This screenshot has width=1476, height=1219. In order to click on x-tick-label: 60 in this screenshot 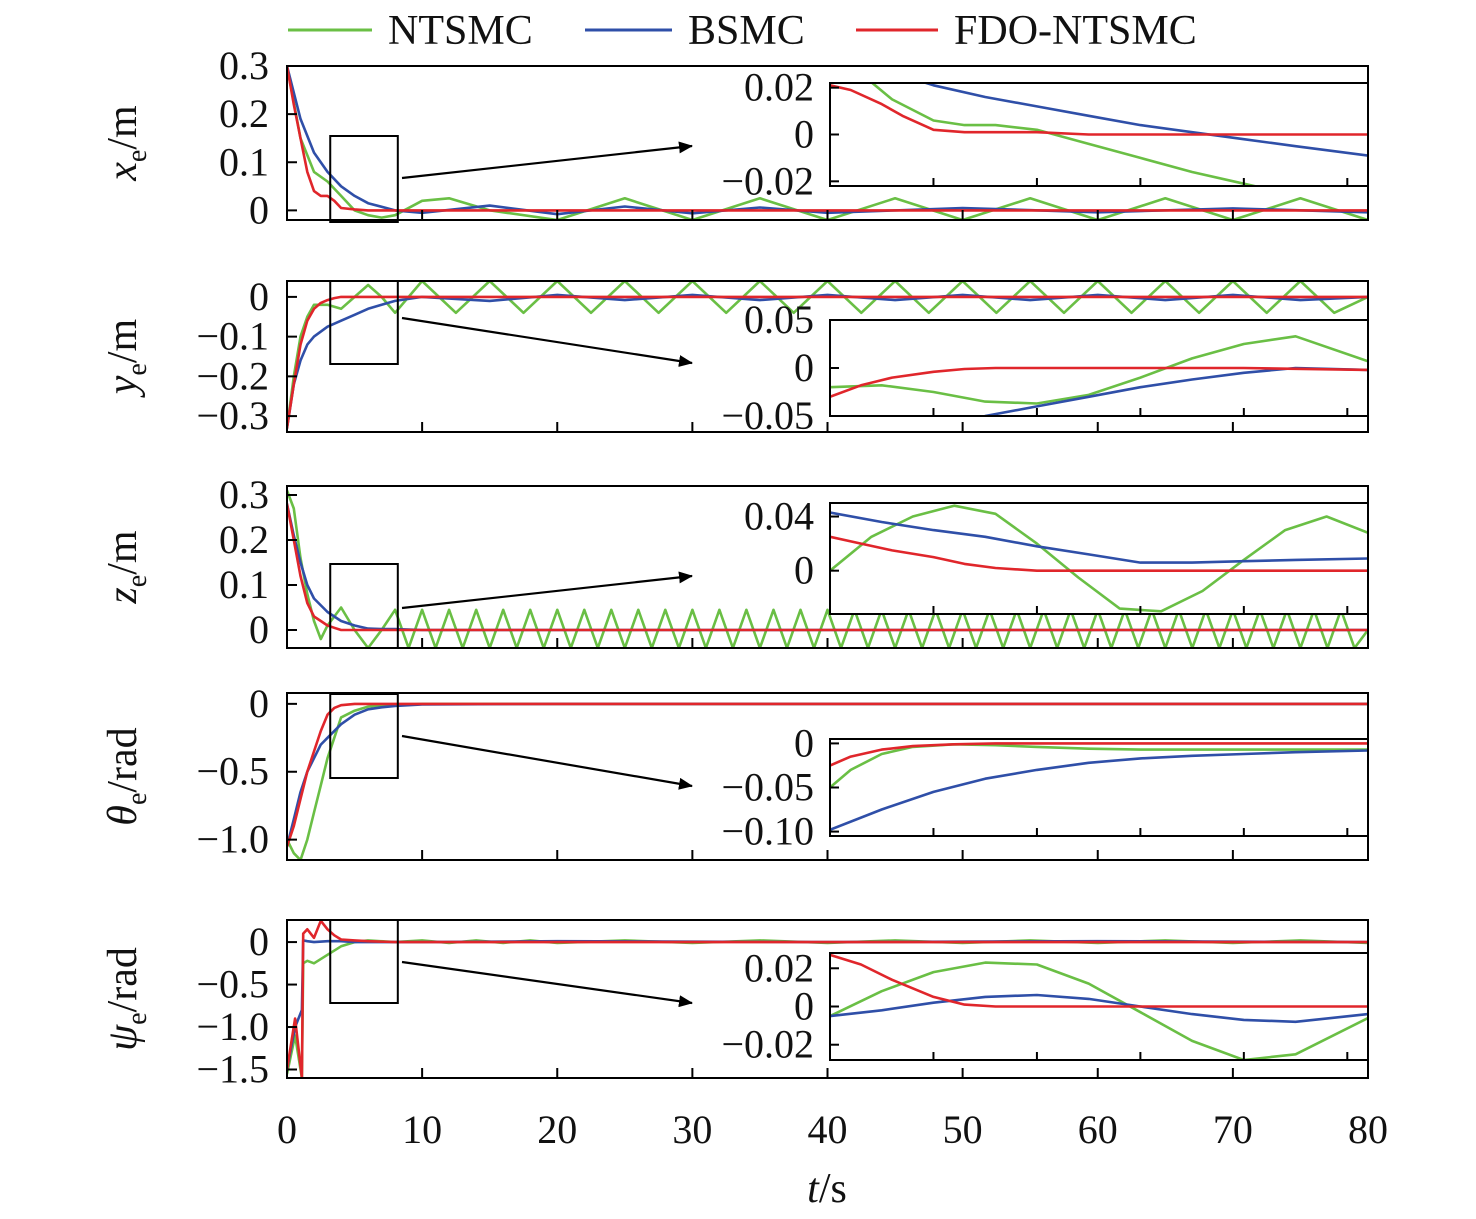, I will do `click(1098, 1129)`.